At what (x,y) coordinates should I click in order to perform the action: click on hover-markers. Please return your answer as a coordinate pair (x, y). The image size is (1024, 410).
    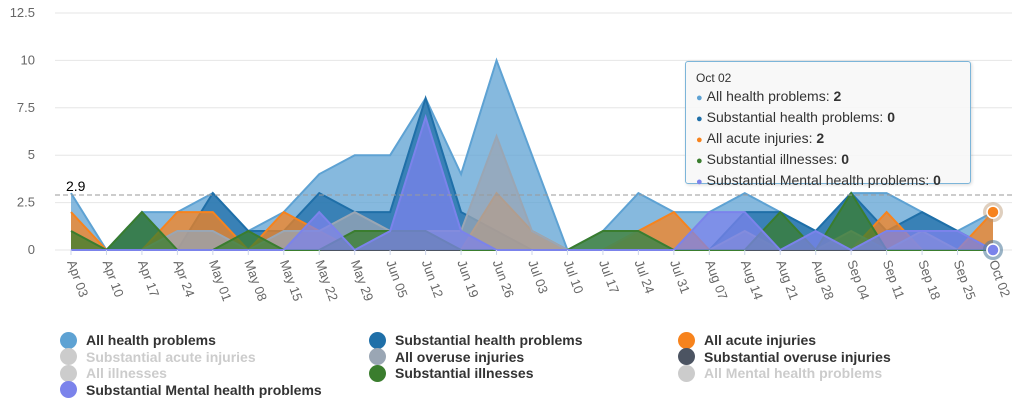
    Looking at the image, I should click on (993, 231).